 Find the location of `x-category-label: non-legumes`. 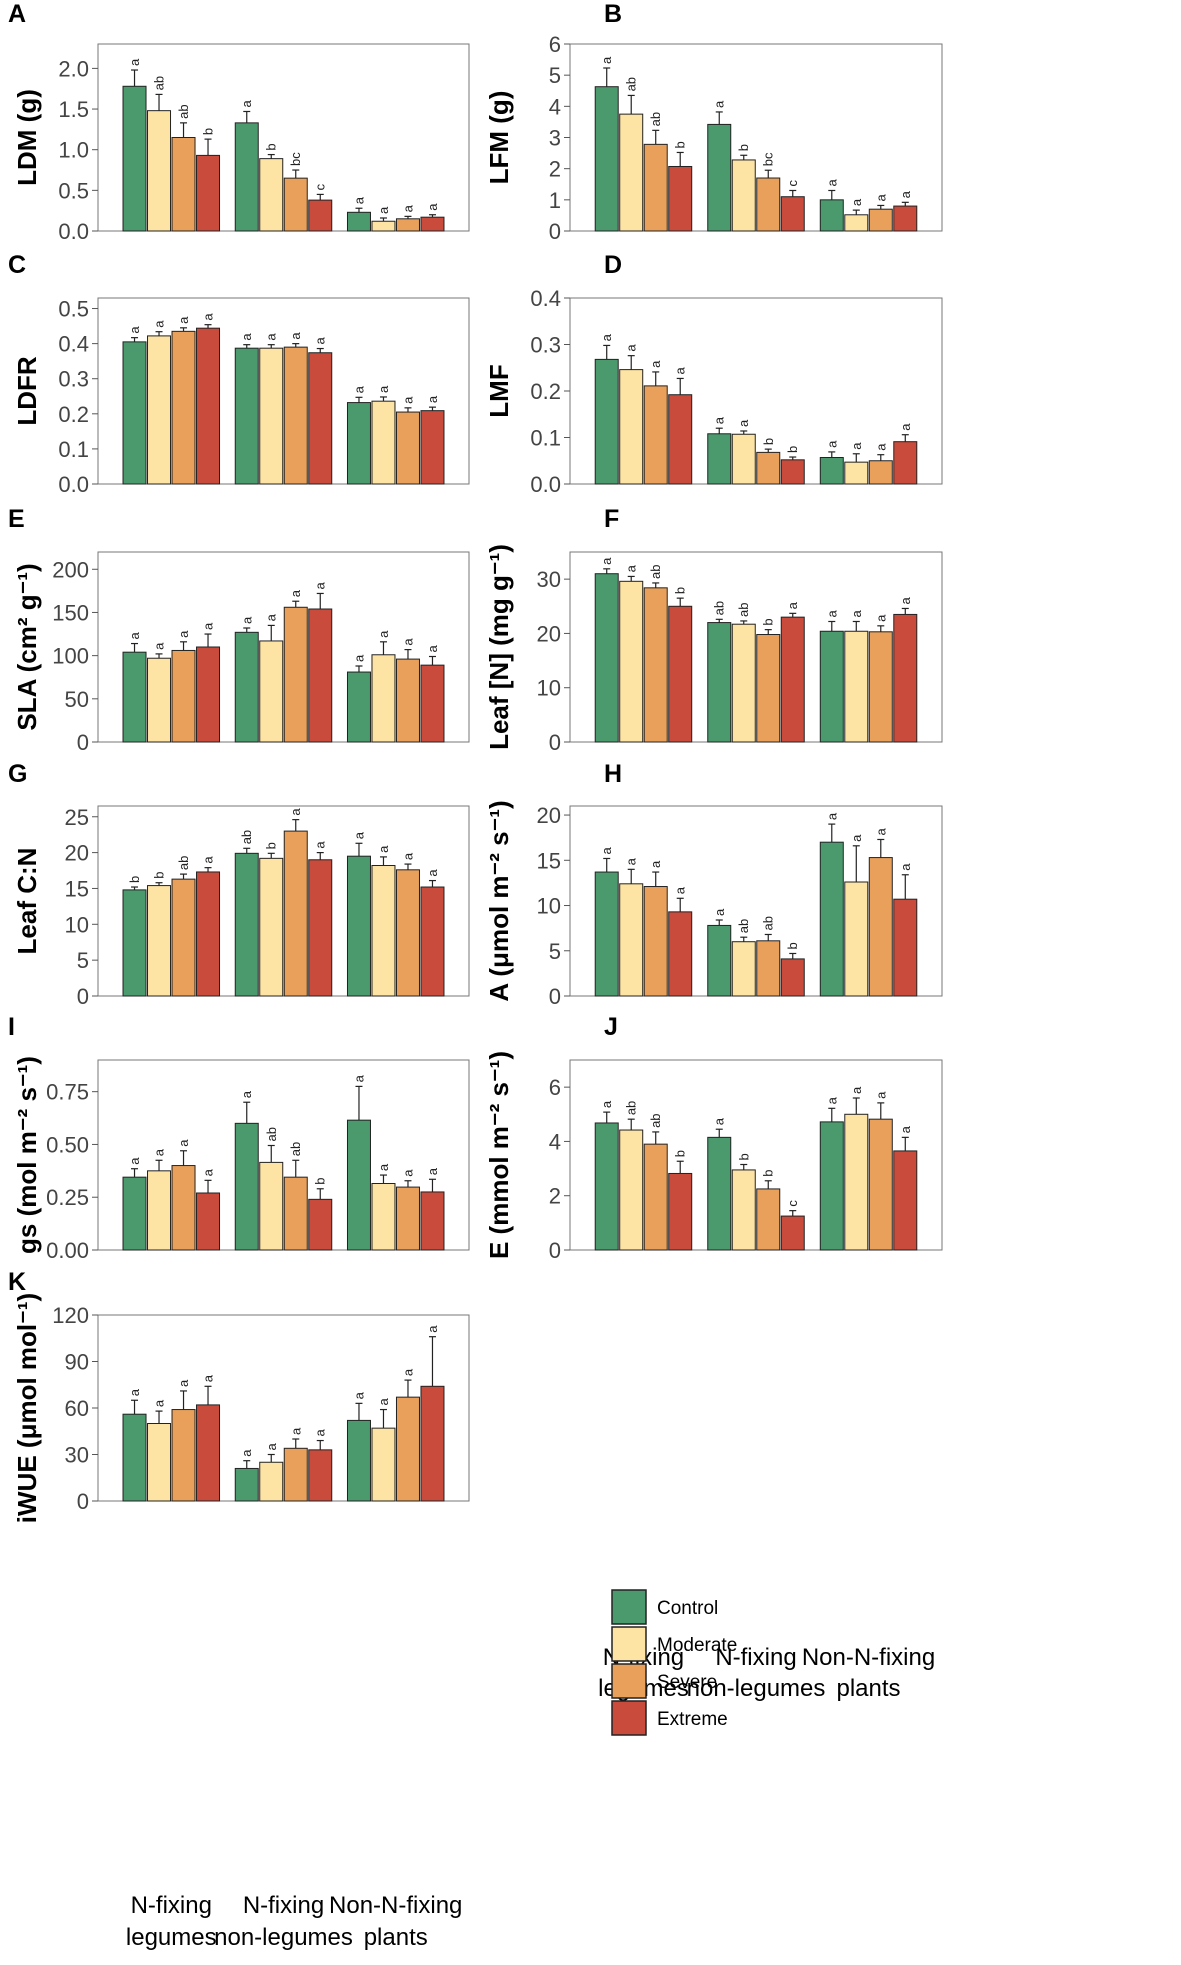

x-category-label: non-legumes is located at coordinates (283, 1937).